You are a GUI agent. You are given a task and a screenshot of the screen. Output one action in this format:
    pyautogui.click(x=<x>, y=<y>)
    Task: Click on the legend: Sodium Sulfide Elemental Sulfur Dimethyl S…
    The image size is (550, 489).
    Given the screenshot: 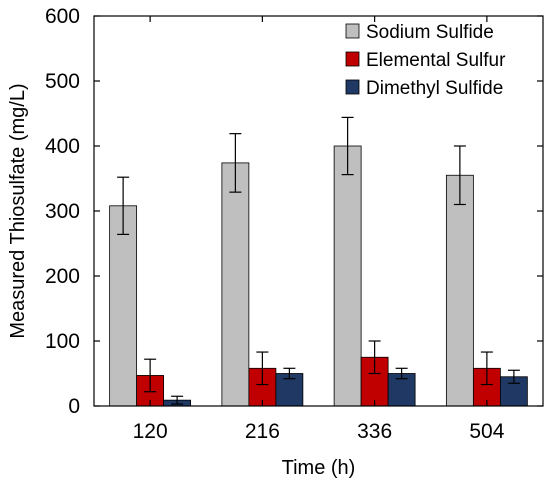 What is the action you would take?
    pyautogui.click(x=425, y=60)
    